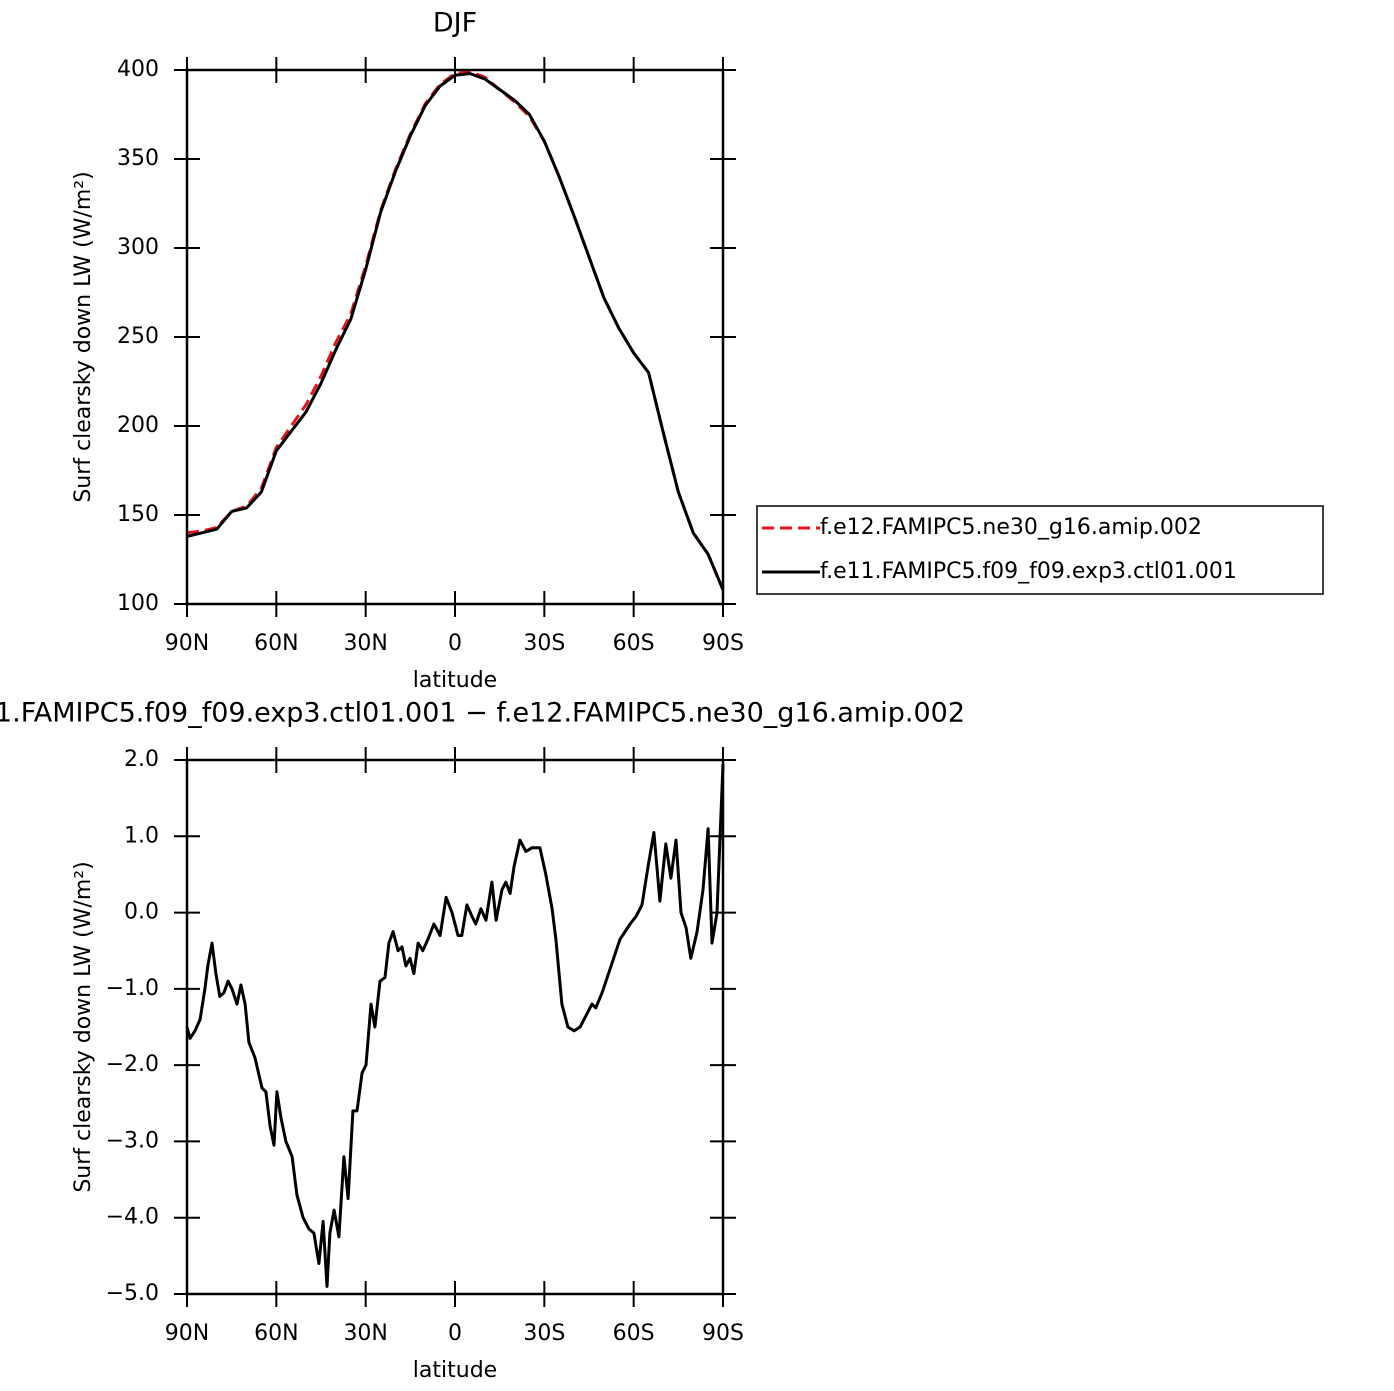 This screenshot has width=1394, height=1391. Describe the element at coordinates (138, 158) in the screenshot. I see `y-tick-label: 350` at that location.